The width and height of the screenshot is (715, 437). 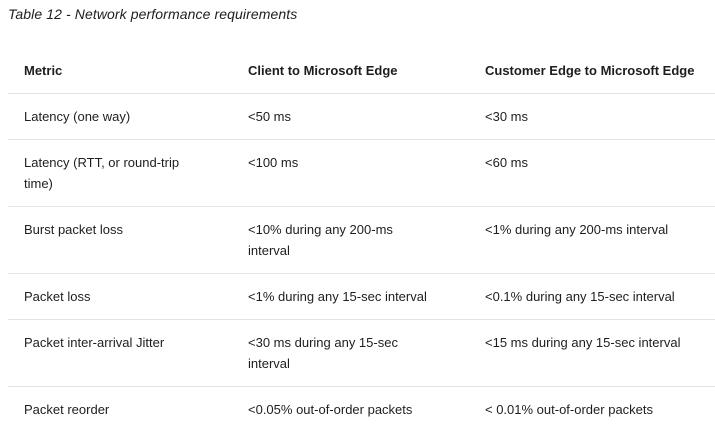 What do you see at coordinates (590, 70) in the screenshot?
I see `column-header-customer-edge-to-edge: Customer Edge to Microsoft Edge` at bounding box center [590, 70].